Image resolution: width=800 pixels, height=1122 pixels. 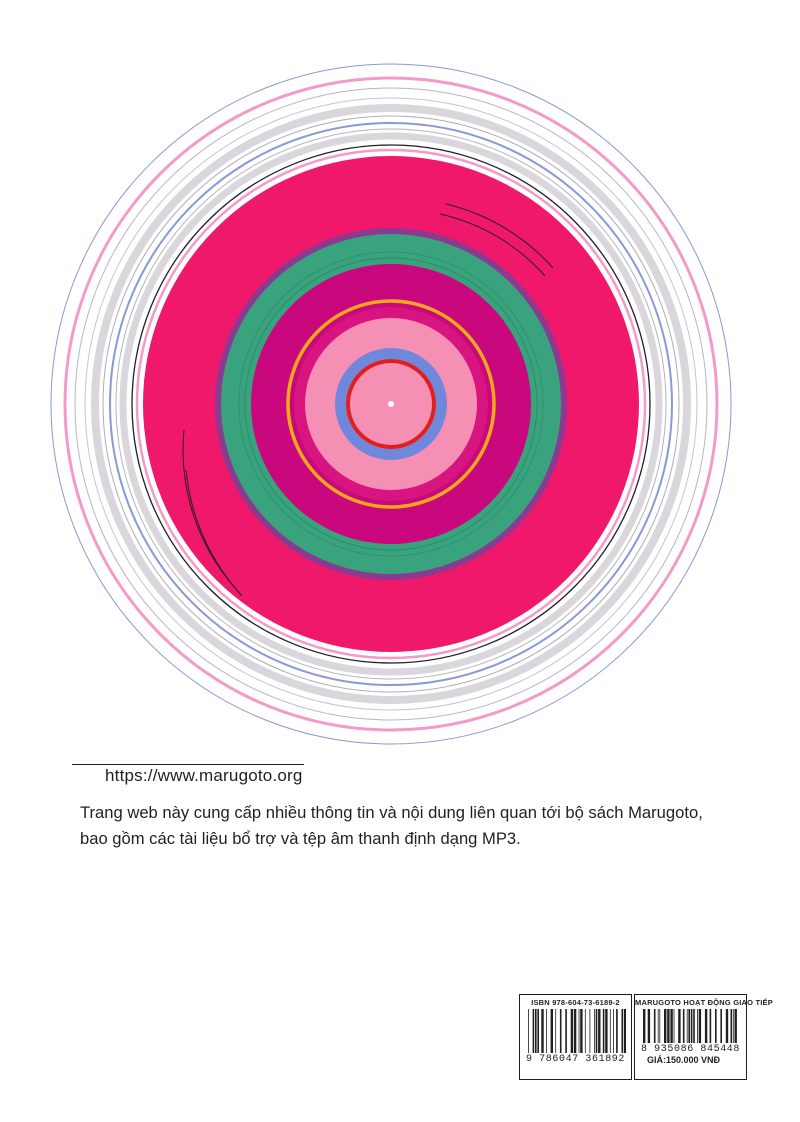 What do you see at coordinates (684, 1060) in the screenshot?
I see `price-label: GIÁ:150.000 VNĐ` at bounding box center [684, 1060].